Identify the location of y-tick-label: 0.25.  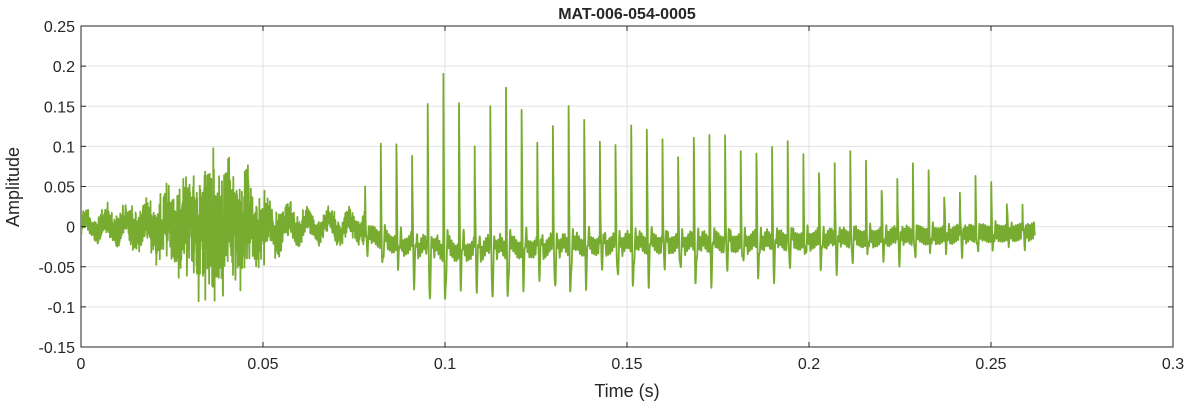
(59, 27).